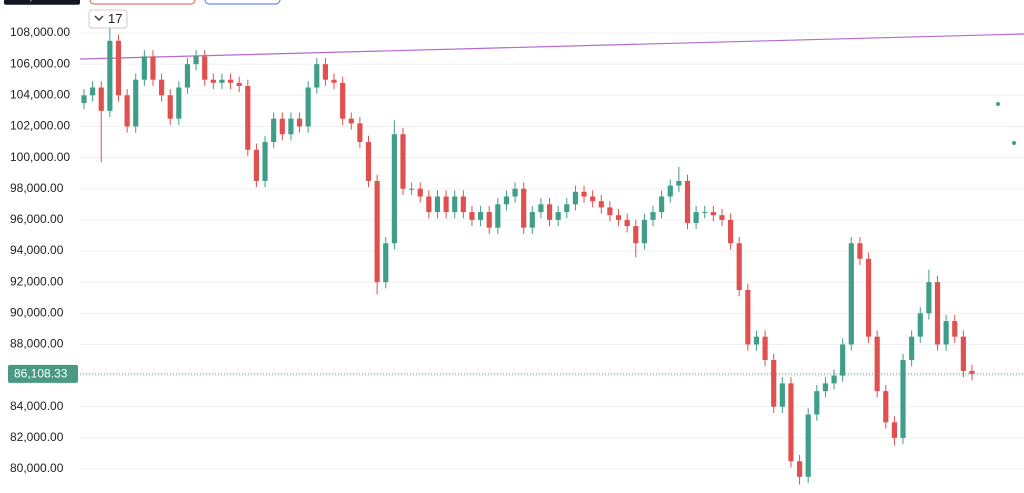 Image resolution: width=1024 pixels, height=493 pixels. What do you see at coordinates (551, 46) in the screenshot?
I see `trendline` at bounding box center [551, 46].